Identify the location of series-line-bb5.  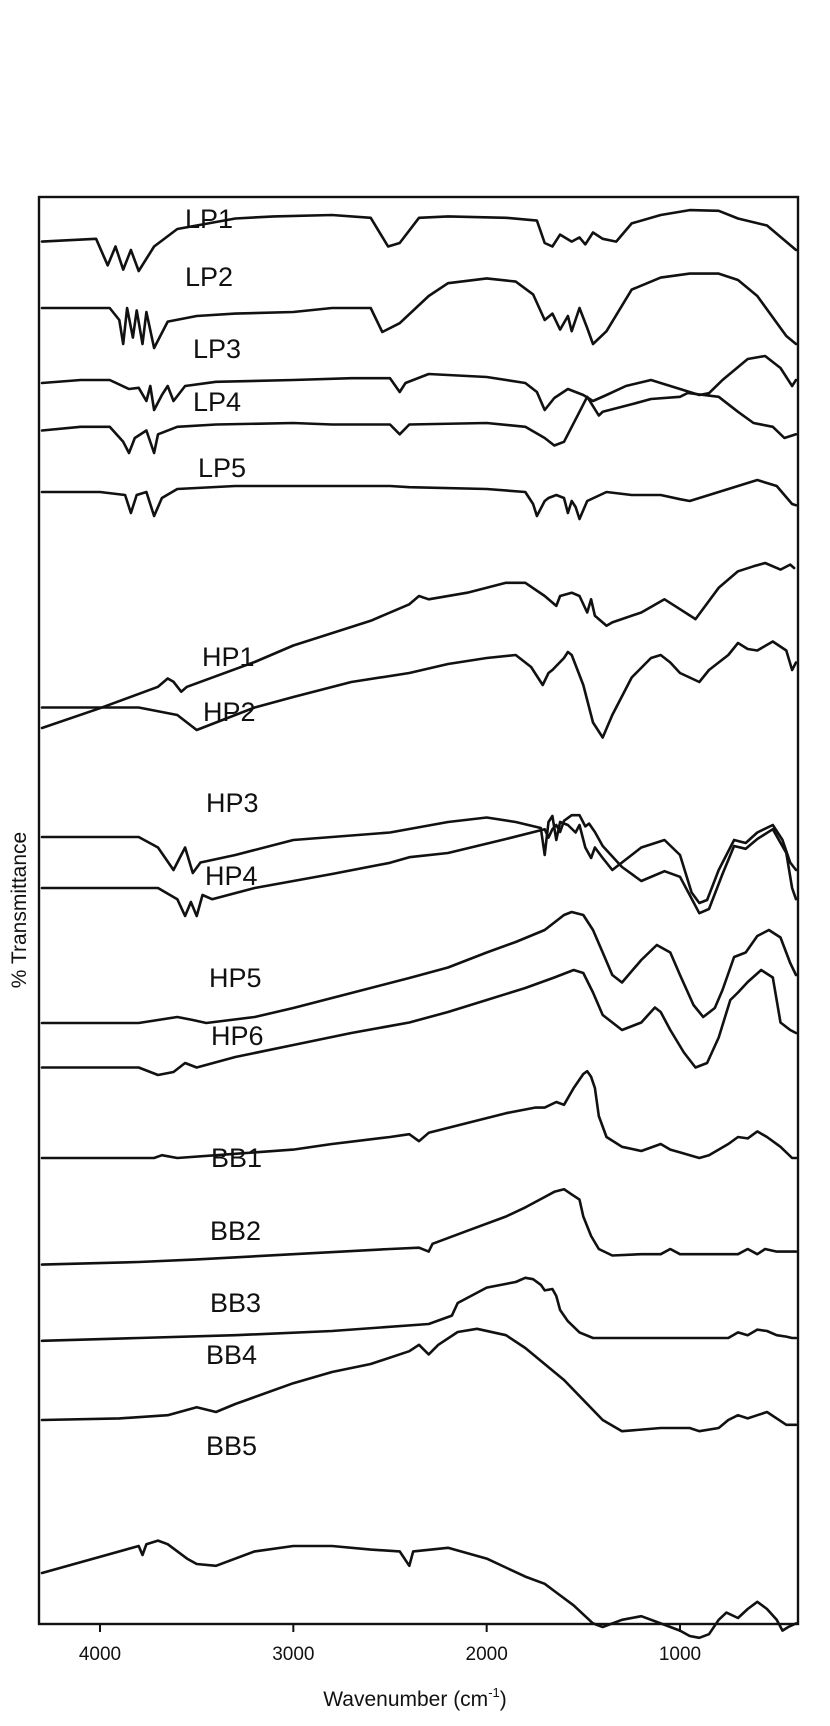
(419, 1589).